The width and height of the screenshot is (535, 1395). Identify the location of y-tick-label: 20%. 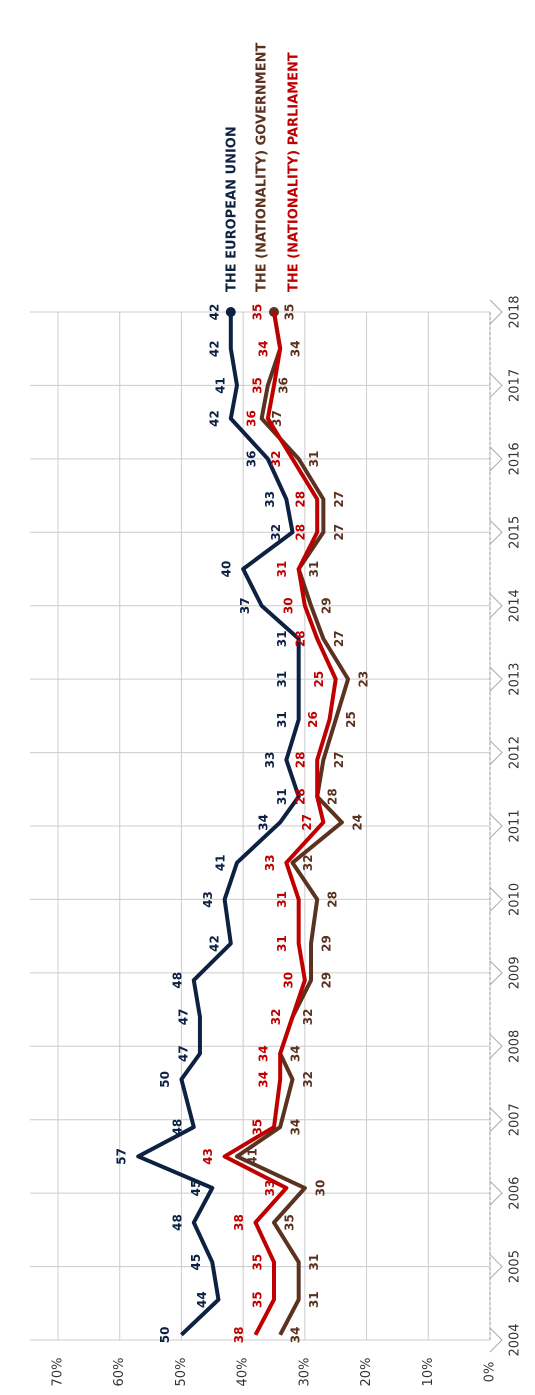
(366, 1372).